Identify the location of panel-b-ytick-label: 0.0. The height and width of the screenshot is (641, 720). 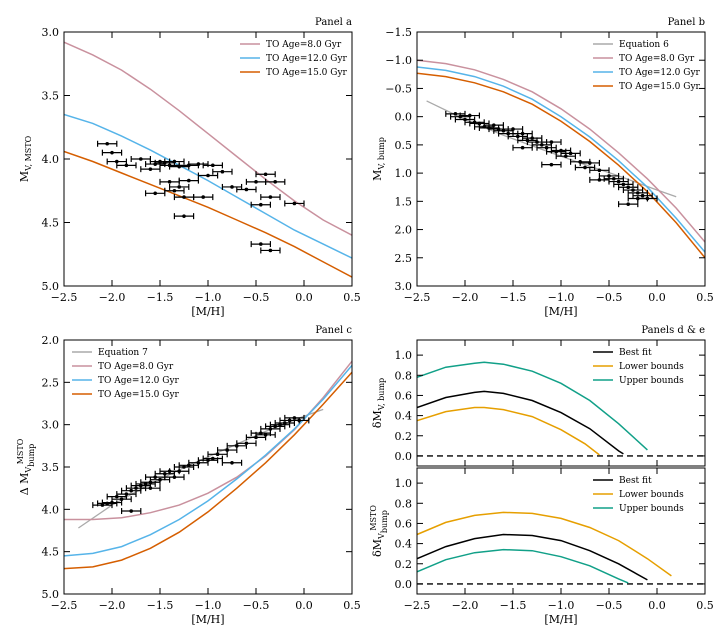
(404, 117).